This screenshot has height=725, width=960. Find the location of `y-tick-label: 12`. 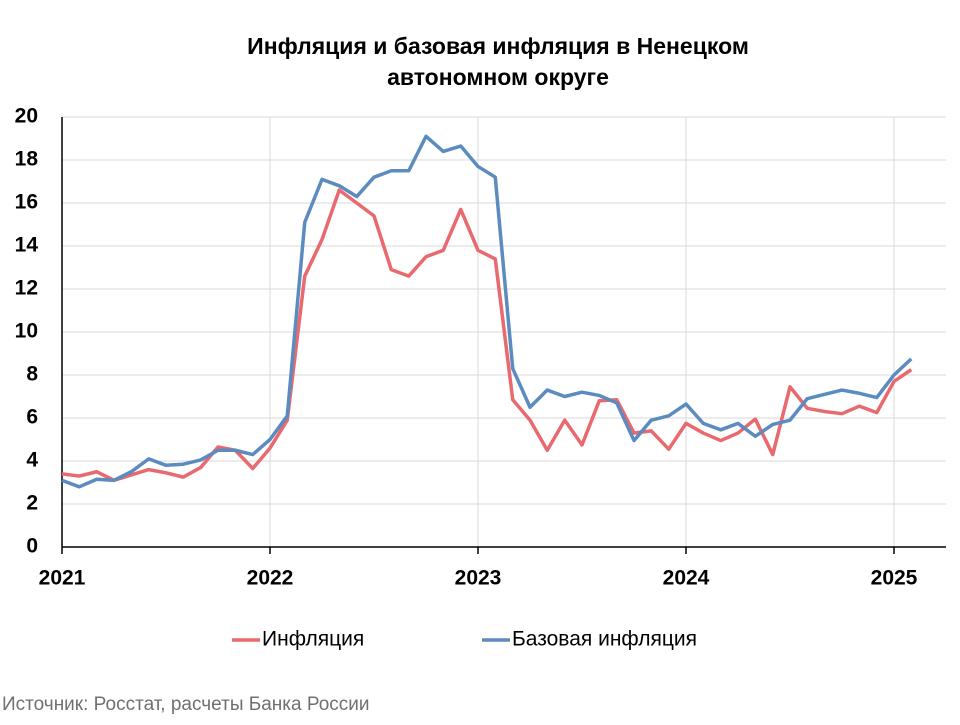

y-tick-label: 12 is located at coordinates (26, 288).